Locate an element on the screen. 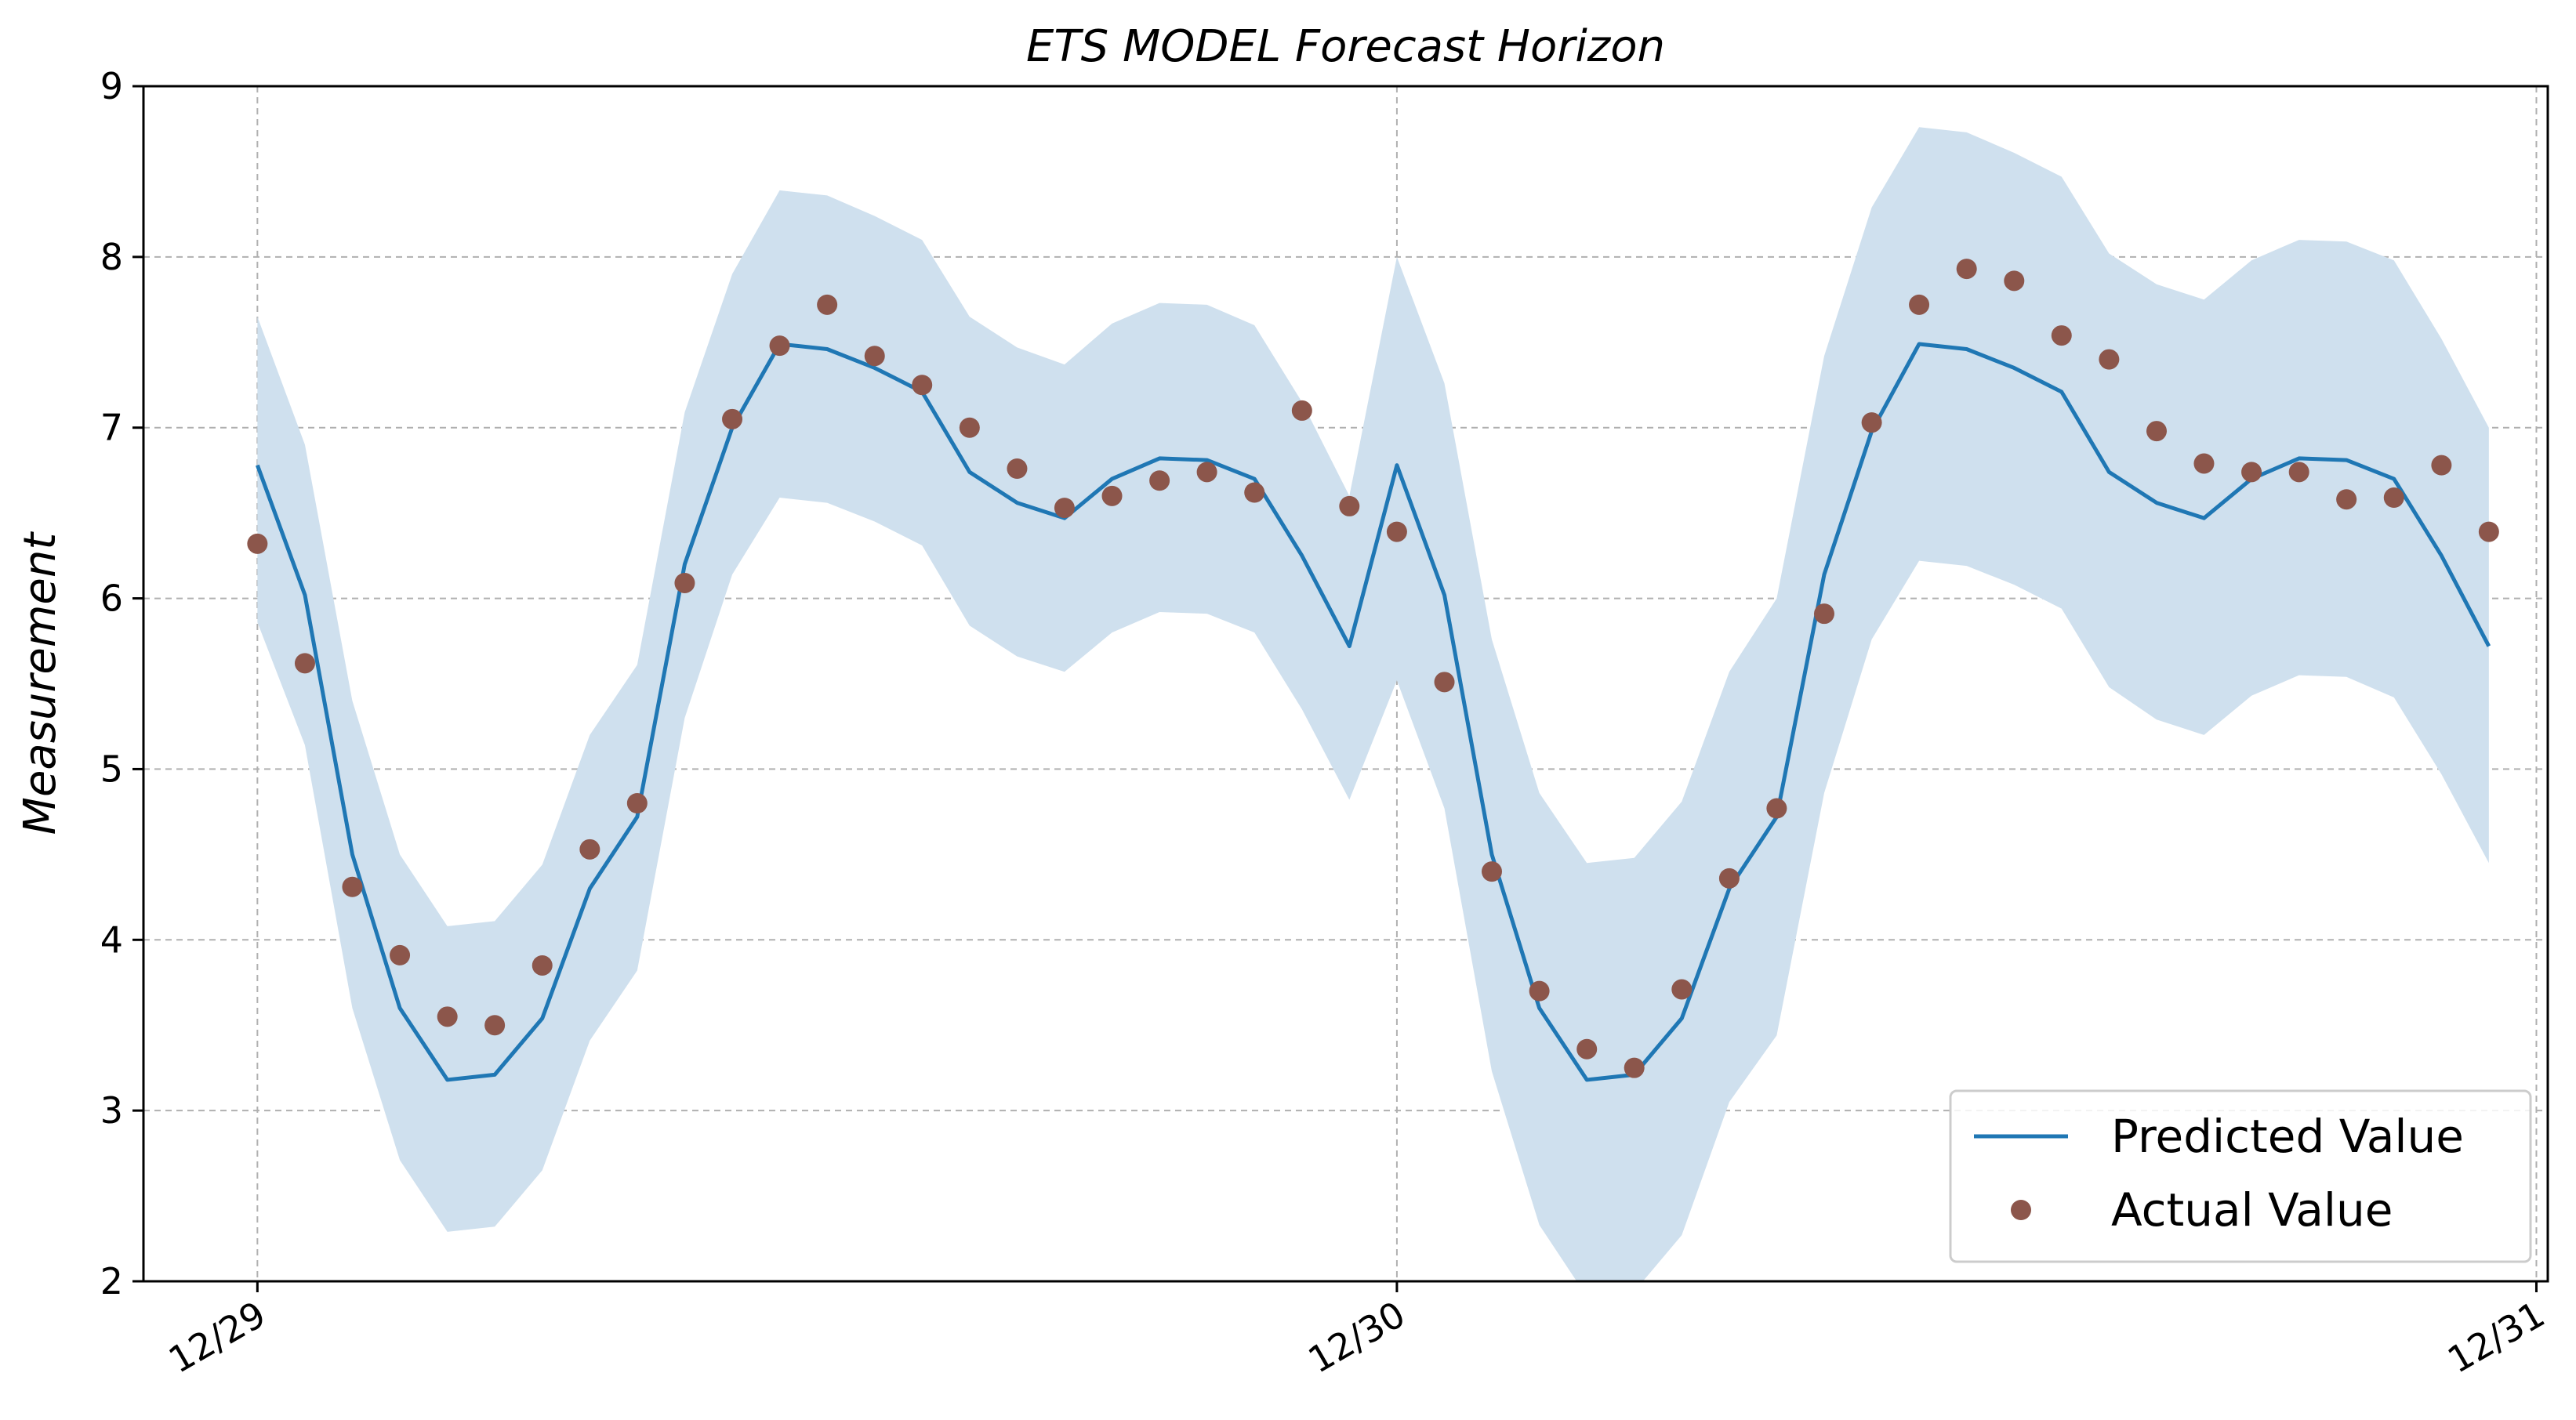  y-tick-label: 6 is located at coordinates (111, 599).